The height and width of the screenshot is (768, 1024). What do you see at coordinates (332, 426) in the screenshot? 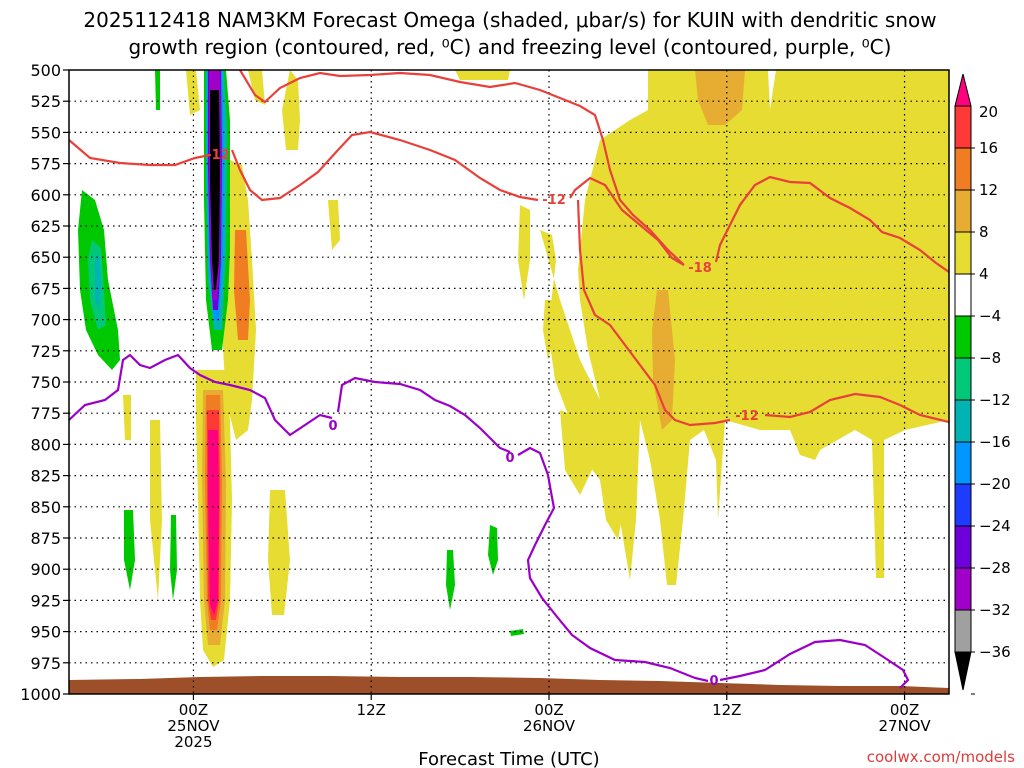
I see `label-freezing-a: 0` at bounding box center [332, 426].